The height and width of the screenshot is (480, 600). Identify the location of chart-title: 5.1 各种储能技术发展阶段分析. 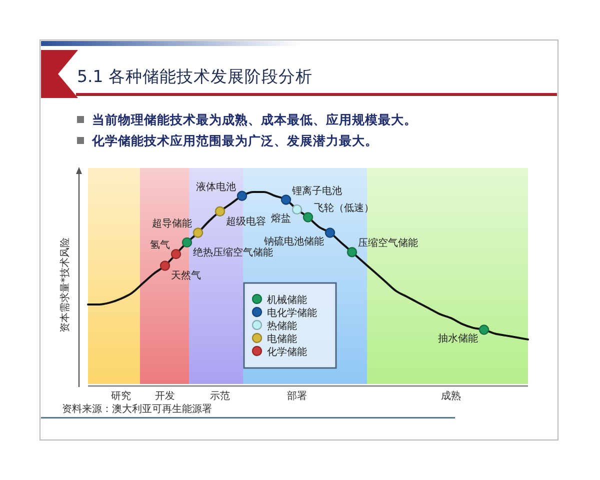
(194, 76).